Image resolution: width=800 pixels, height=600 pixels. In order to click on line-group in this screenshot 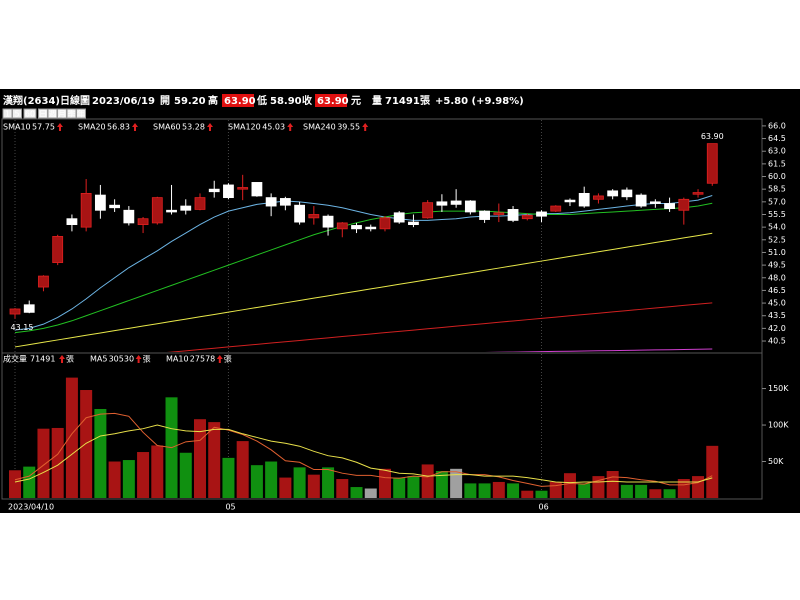, I will do `click(363, 449)`.